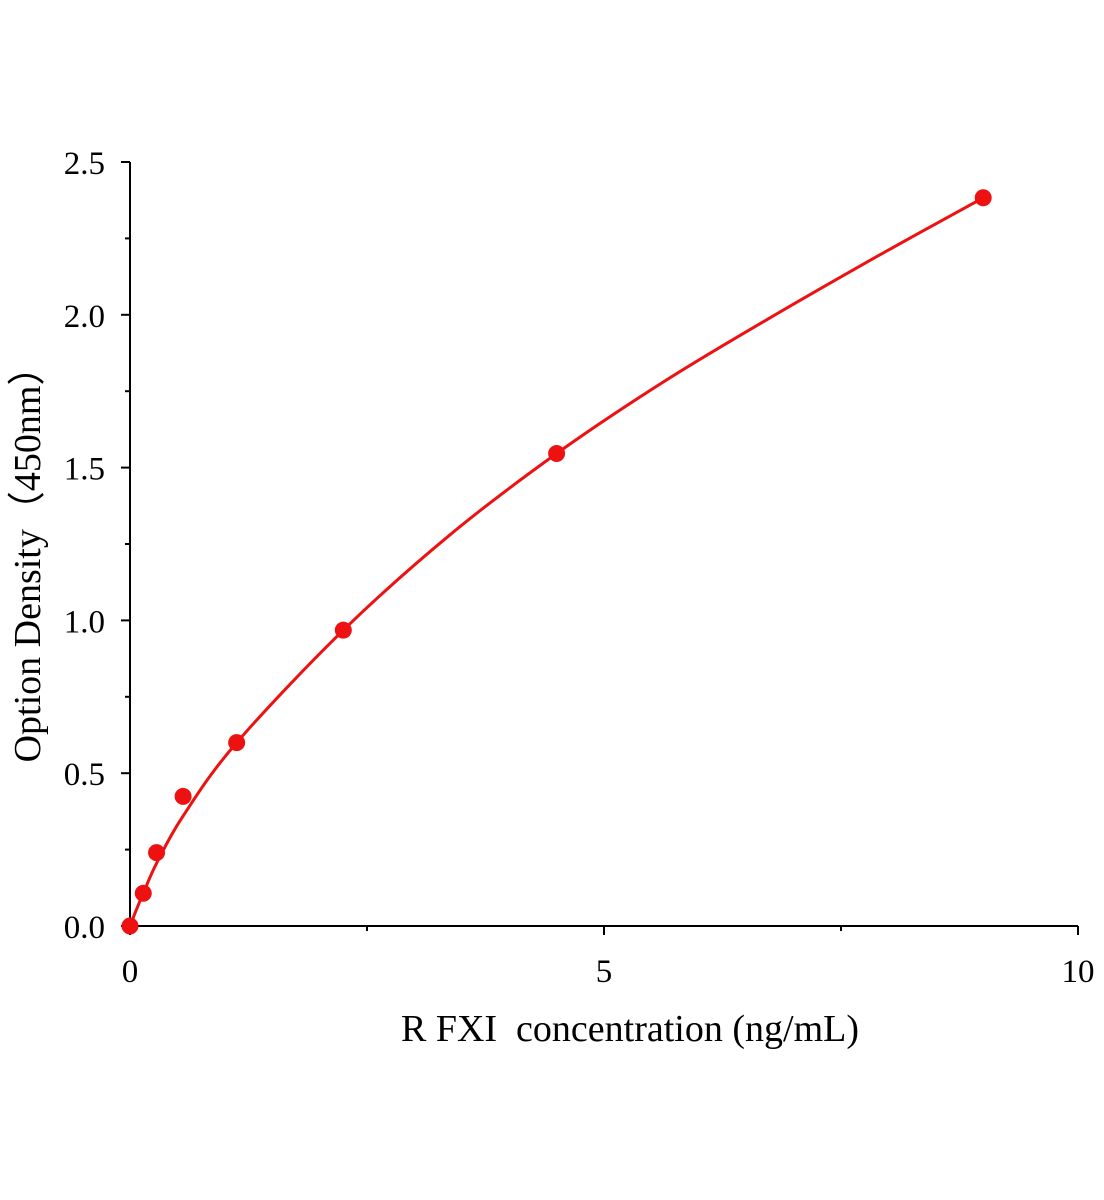  Describe the element at coordinates (630, 1029) in the screenshot. I see `x-axis-title: R FXI concentration (ng/mL)` at that location.